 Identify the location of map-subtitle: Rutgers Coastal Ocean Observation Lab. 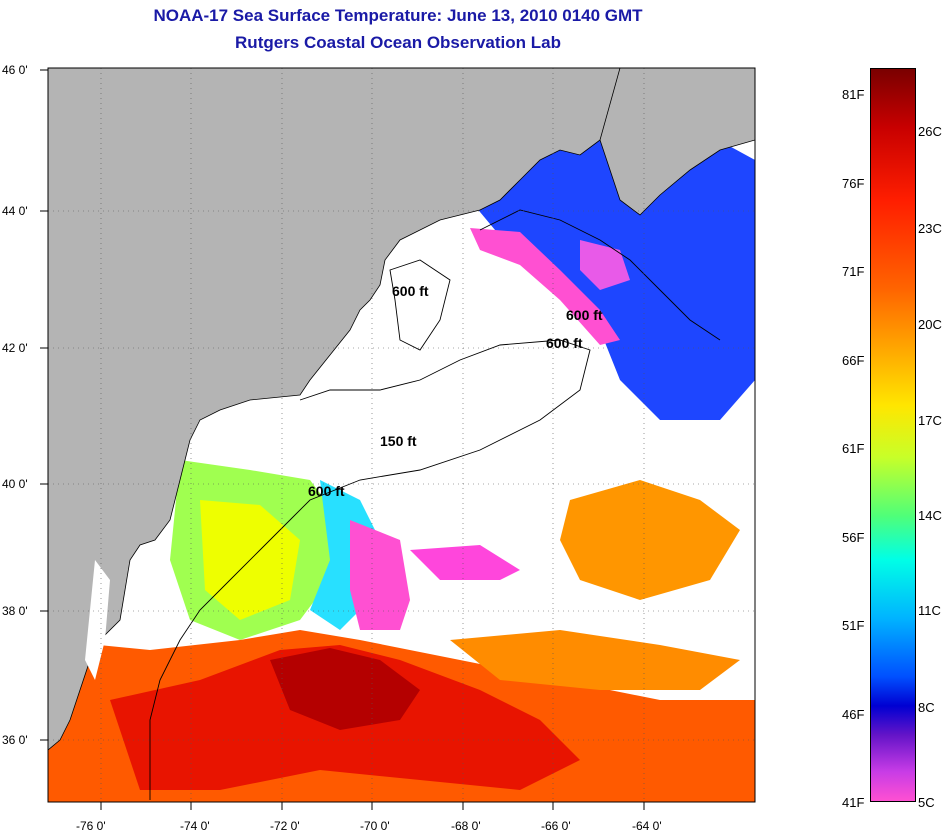
(398, 42).